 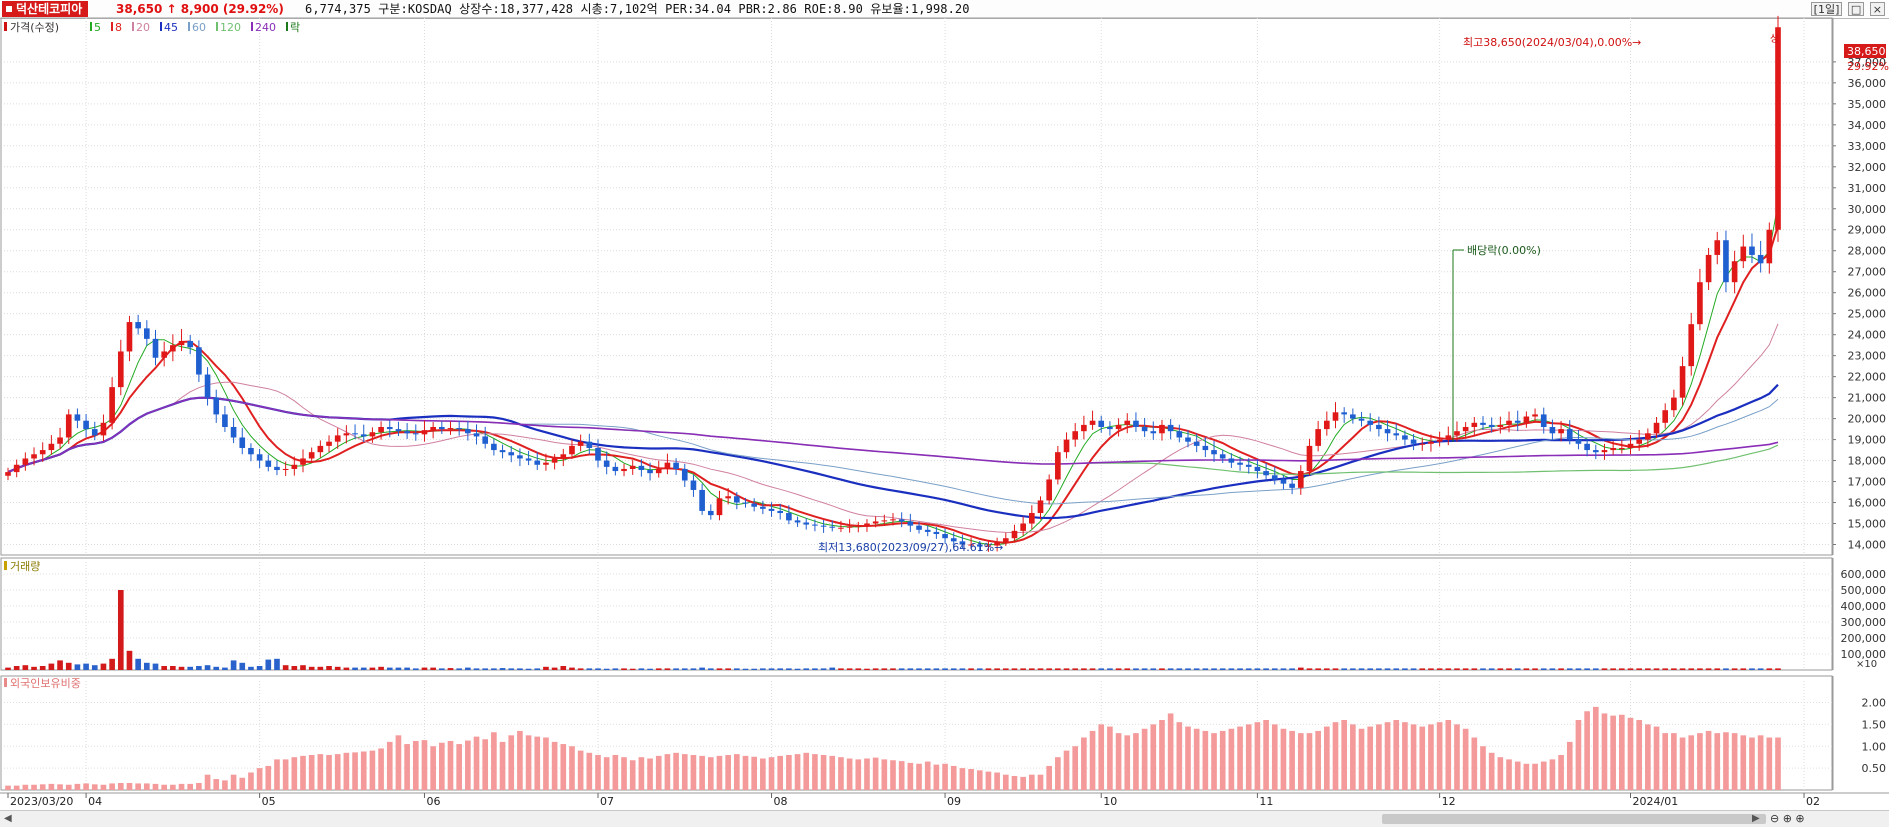 What do you see at coordinates (1864, 622) in the screenshot?
I see `volume-tick-3: 300,000` at bounding box center [1864, 622].